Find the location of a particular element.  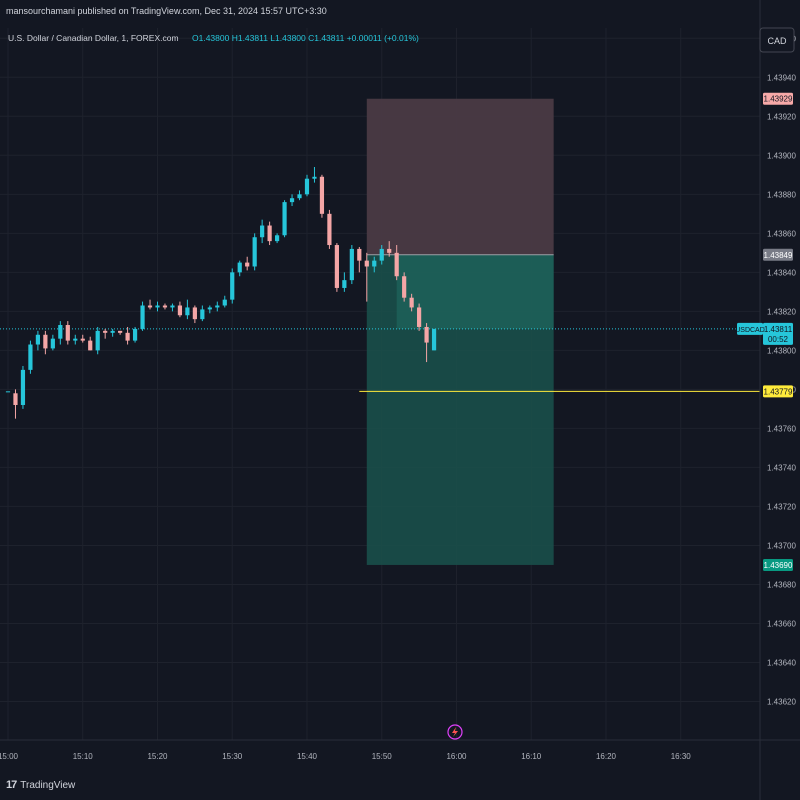

symbol-tag: USDCAD is located at coordinates (750, 330).